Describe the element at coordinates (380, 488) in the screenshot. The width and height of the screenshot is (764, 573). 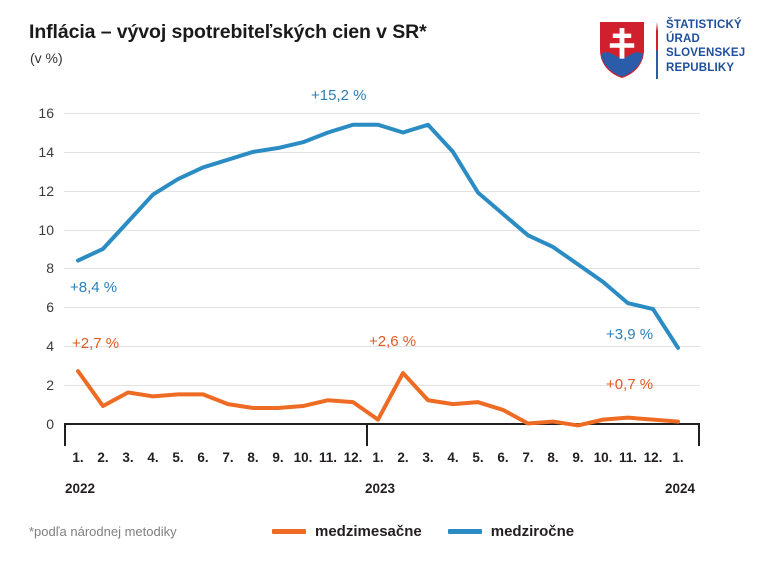
I see `x-axis-year-label: 2023` at that location.